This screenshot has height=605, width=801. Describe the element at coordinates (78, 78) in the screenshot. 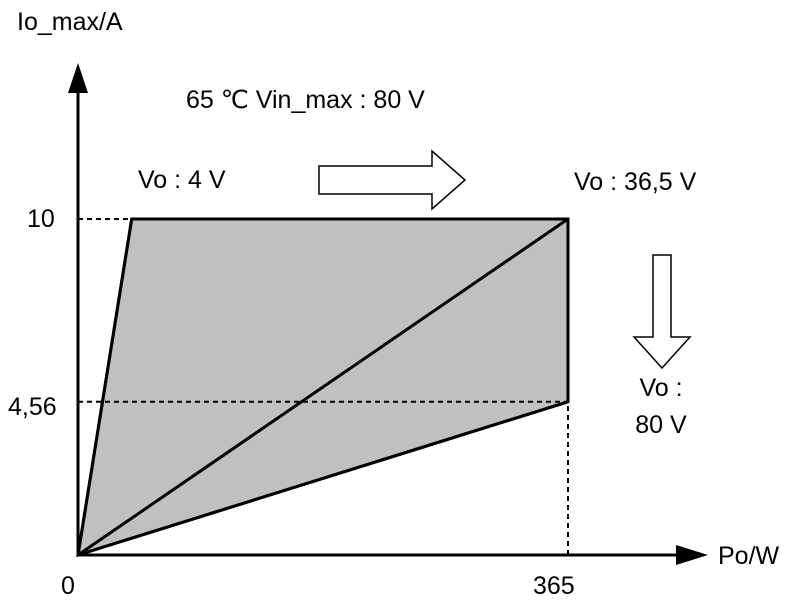

I see `y-axis-arrowhead` at that location.